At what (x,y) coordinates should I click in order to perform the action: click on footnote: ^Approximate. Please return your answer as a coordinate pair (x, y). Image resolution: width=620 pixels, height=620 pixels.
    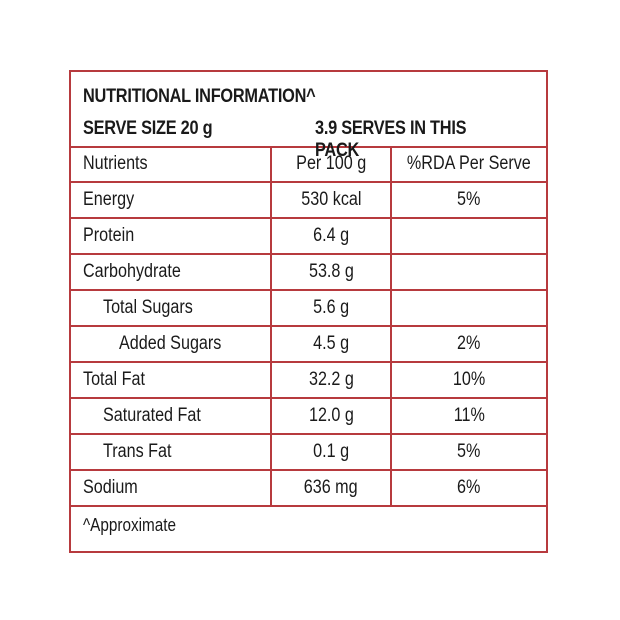
    Looking at the image, I should click on (308, 524).